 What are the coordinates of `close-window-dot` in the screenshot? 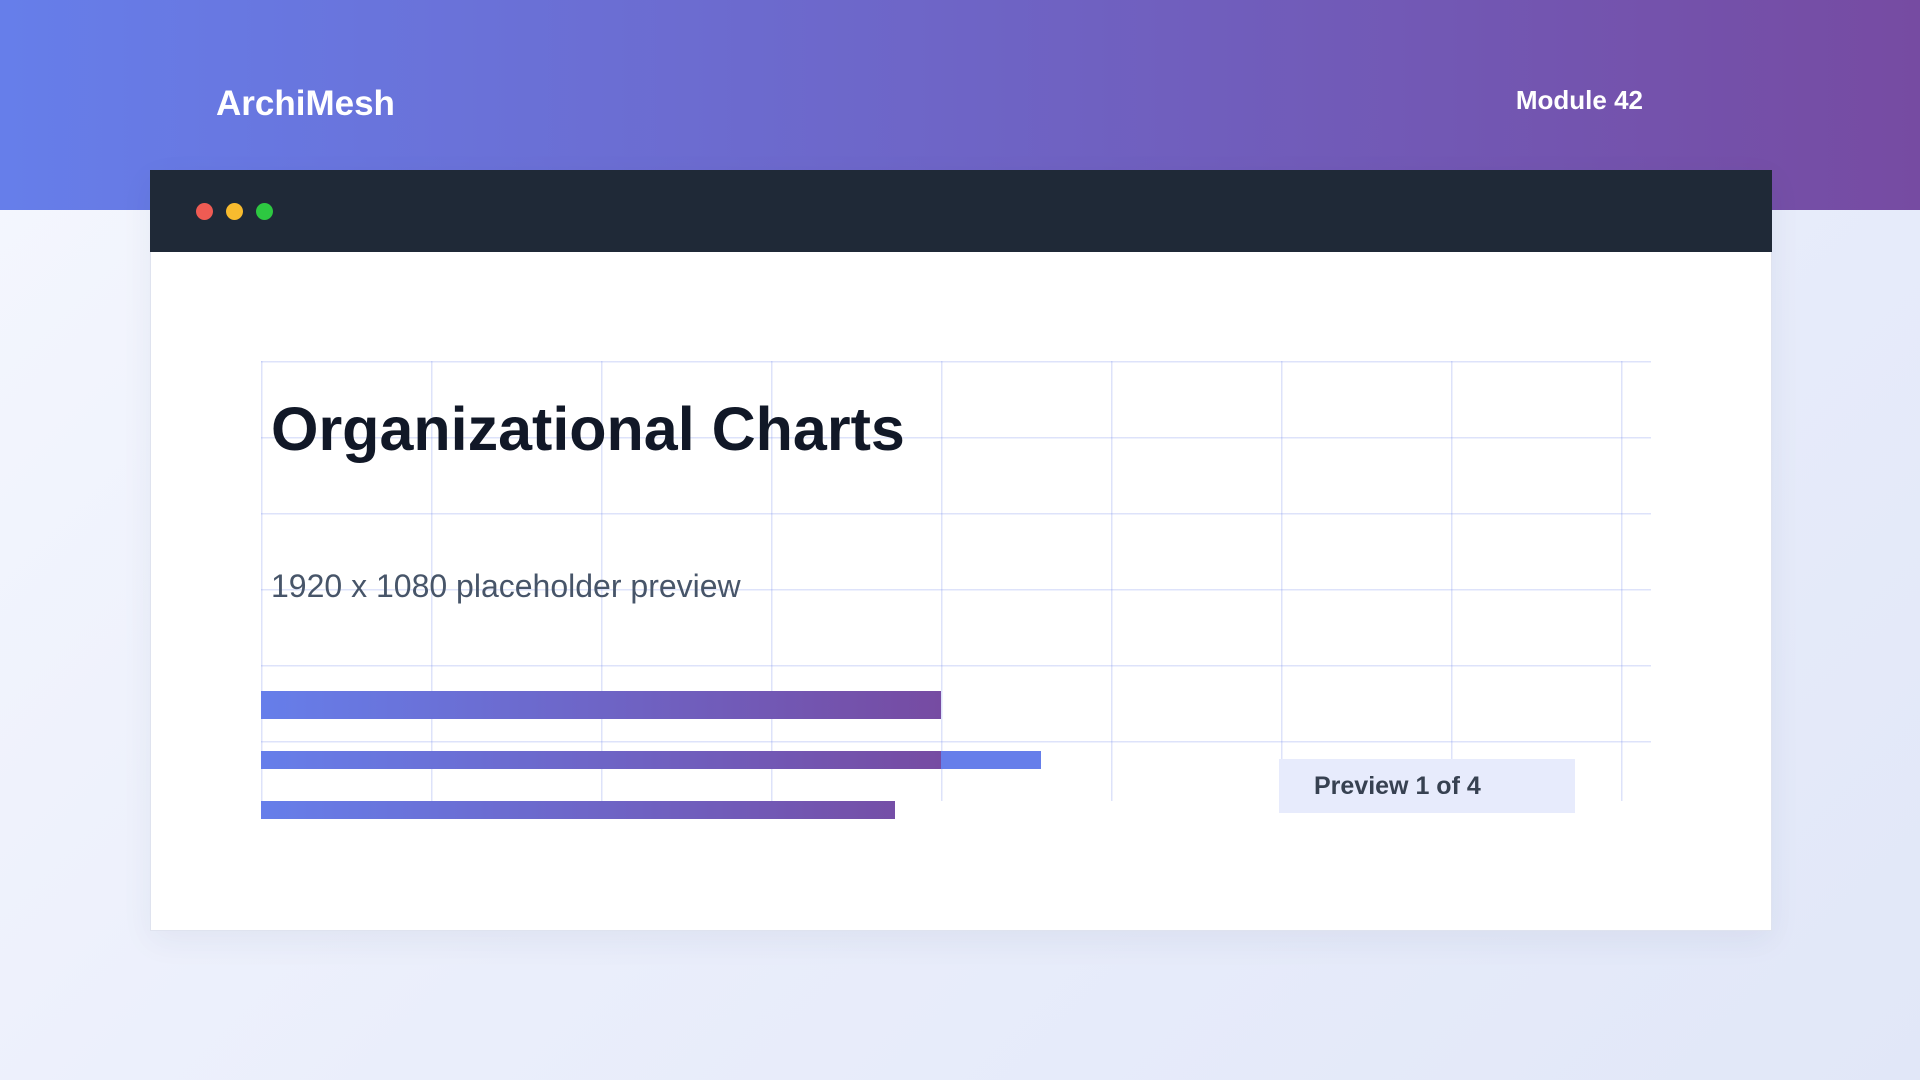 It's located at (204, 211).